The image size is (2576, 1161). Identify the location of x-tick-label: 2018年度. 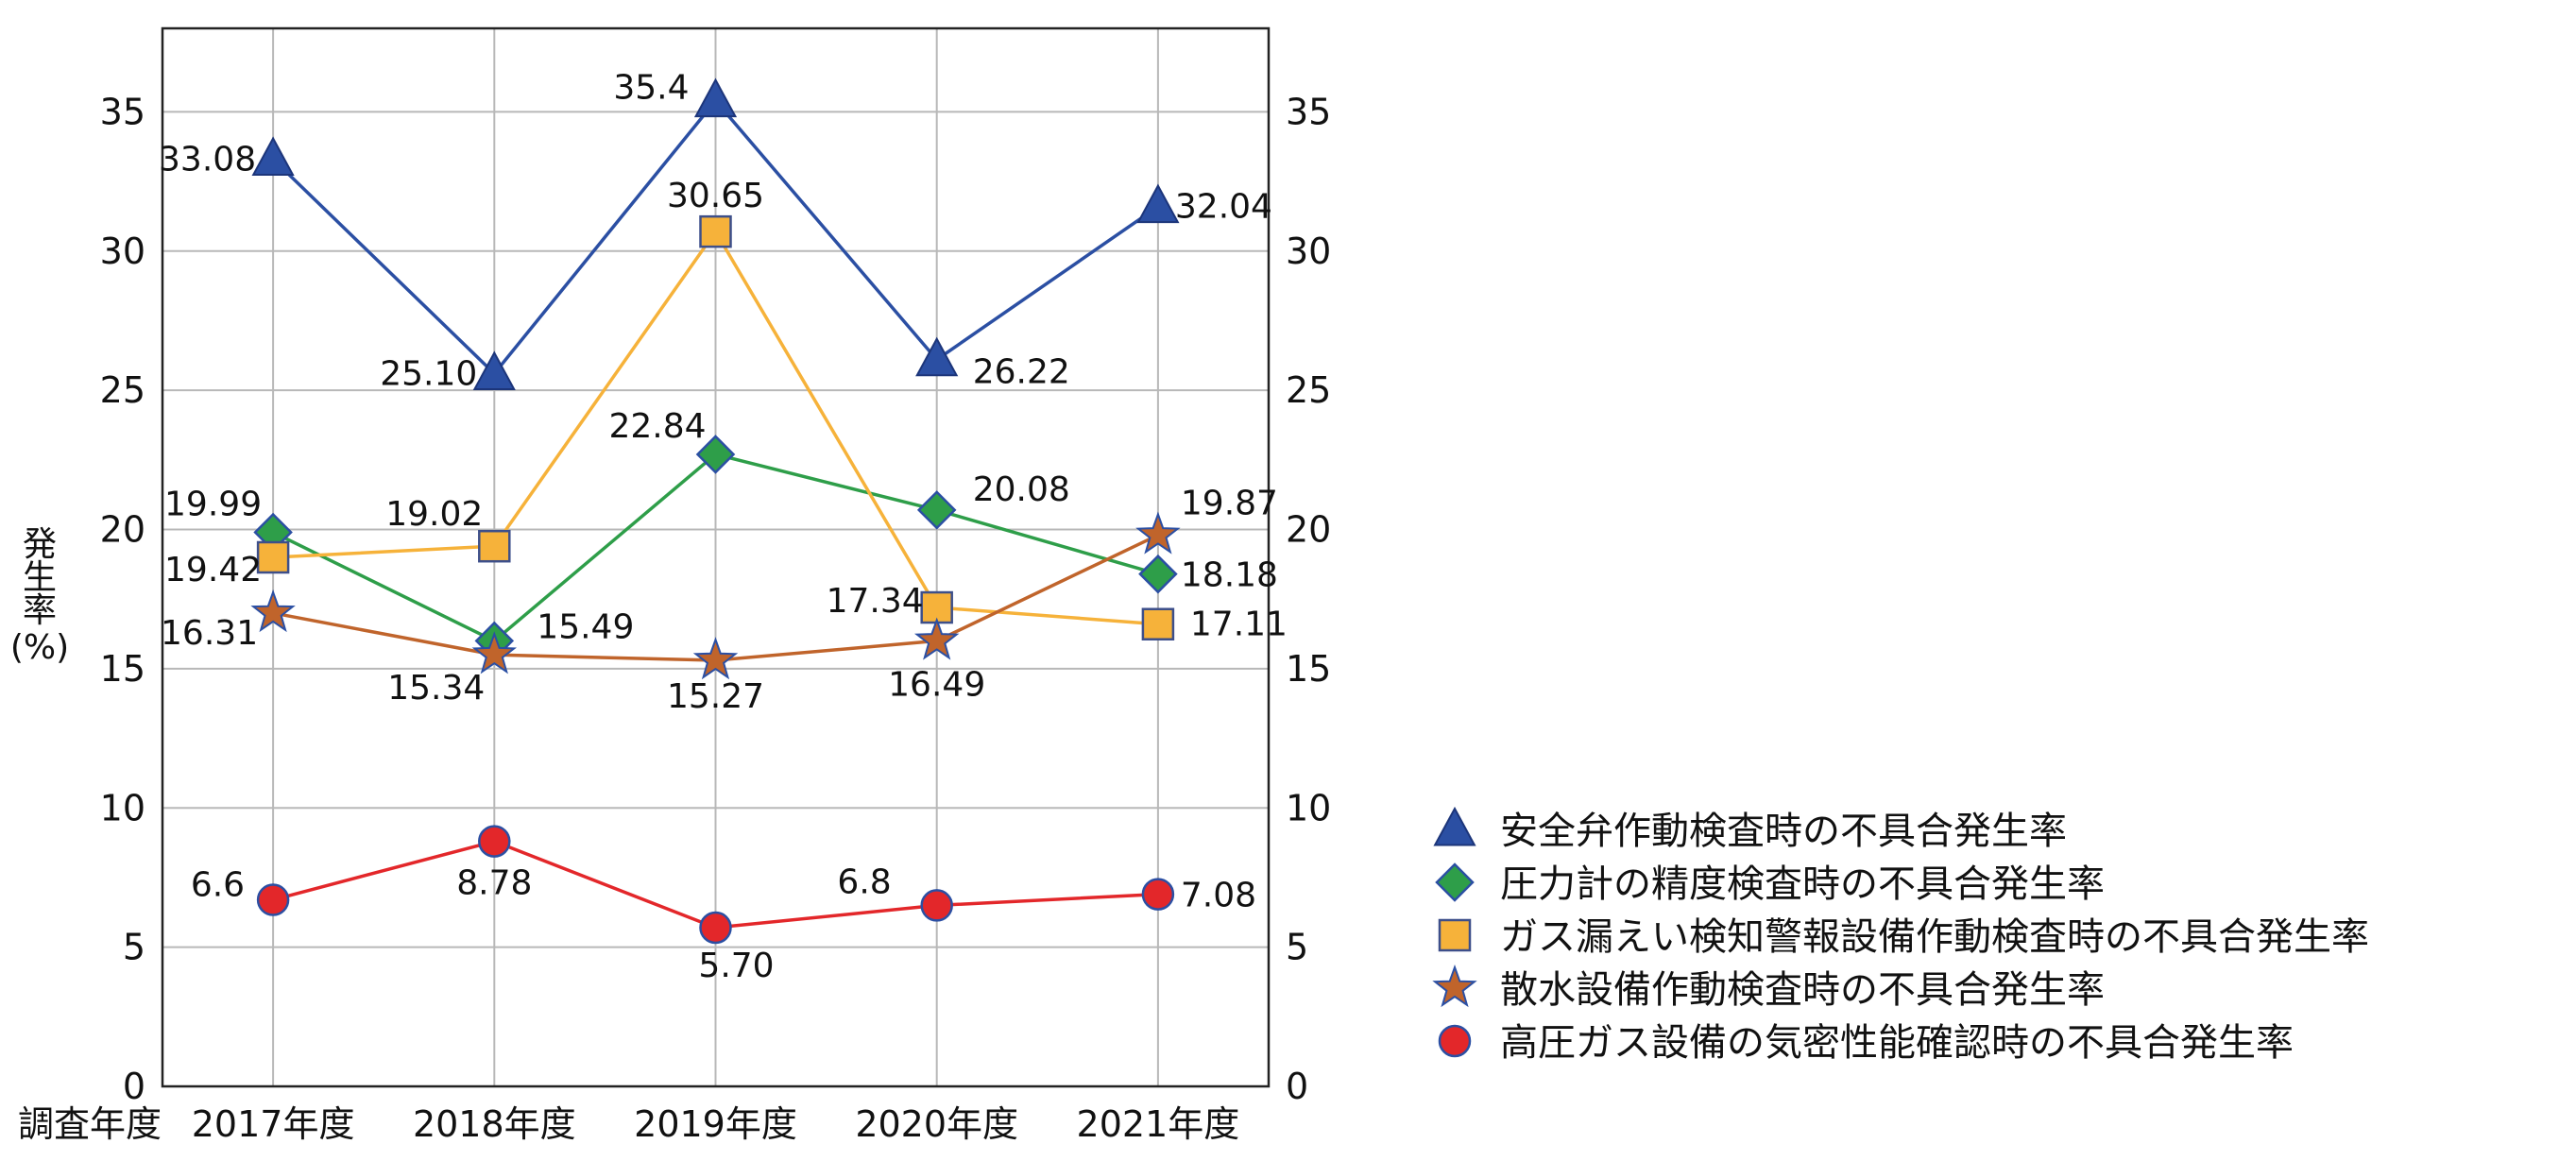
(495, 1124).